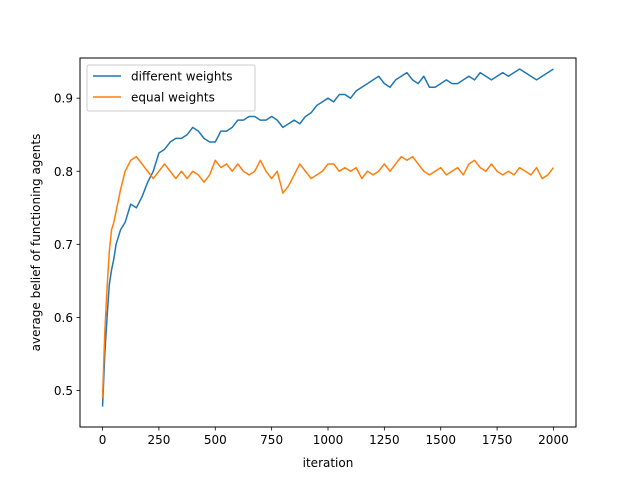  Describe the element at coordinates (182, 77) in the screenshot. I see `legend-label-different-weights: different weights` at that location.